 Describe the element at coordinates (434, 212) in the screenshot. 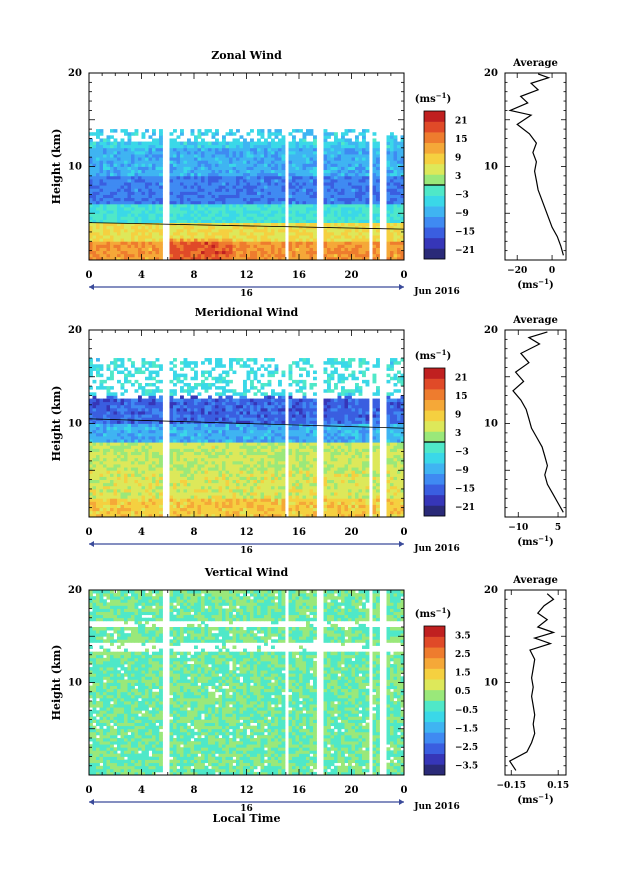

I see `colorbar-segment` at that location.